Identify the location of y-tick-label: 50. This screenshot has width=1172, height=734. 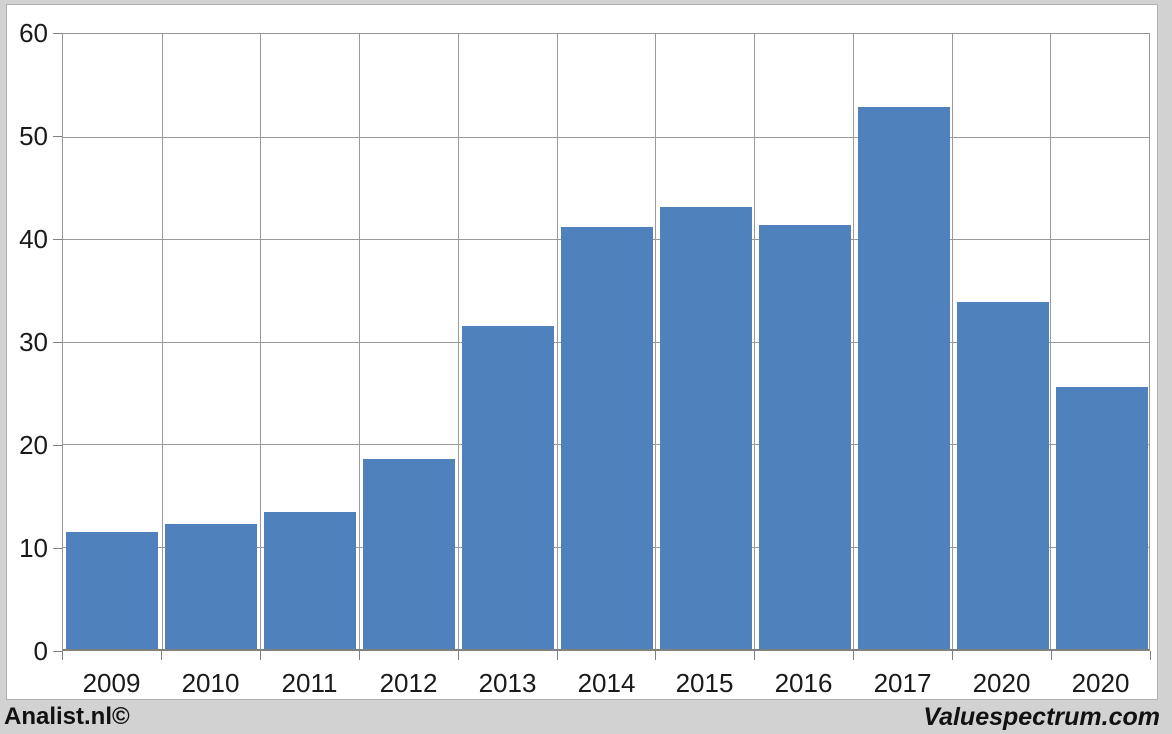
(33, 136).